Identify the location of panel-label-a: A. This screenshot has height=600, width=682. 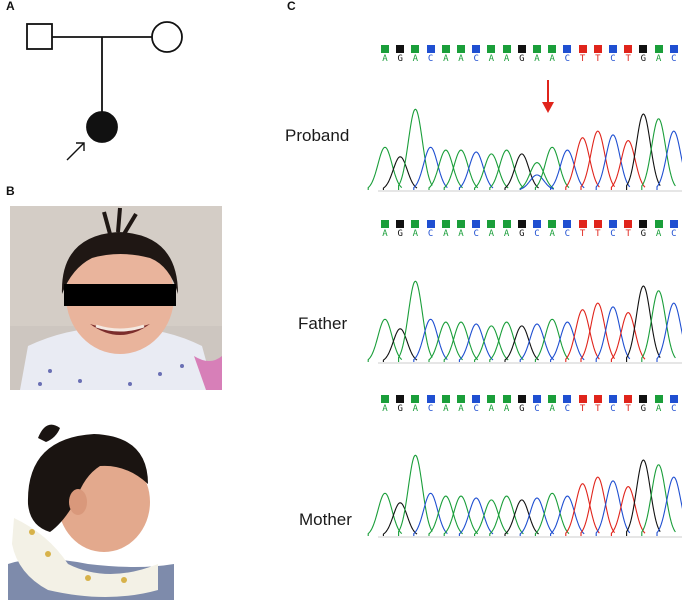
(10, 6).